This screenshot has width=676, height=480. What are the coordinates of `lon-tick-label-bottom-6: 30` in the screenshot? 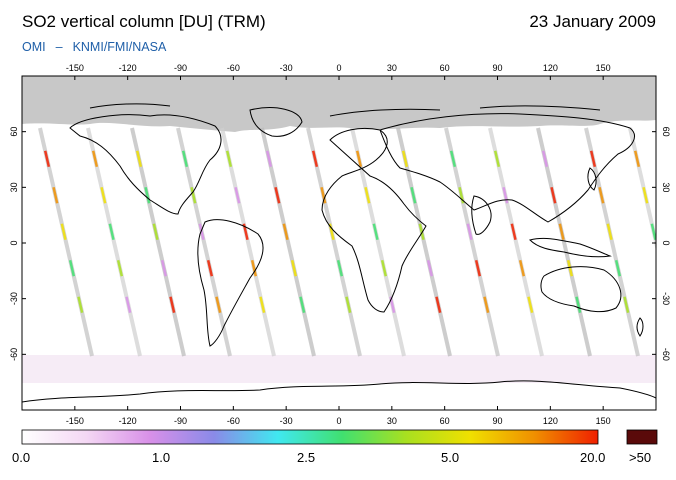 It's located at (392, 421).